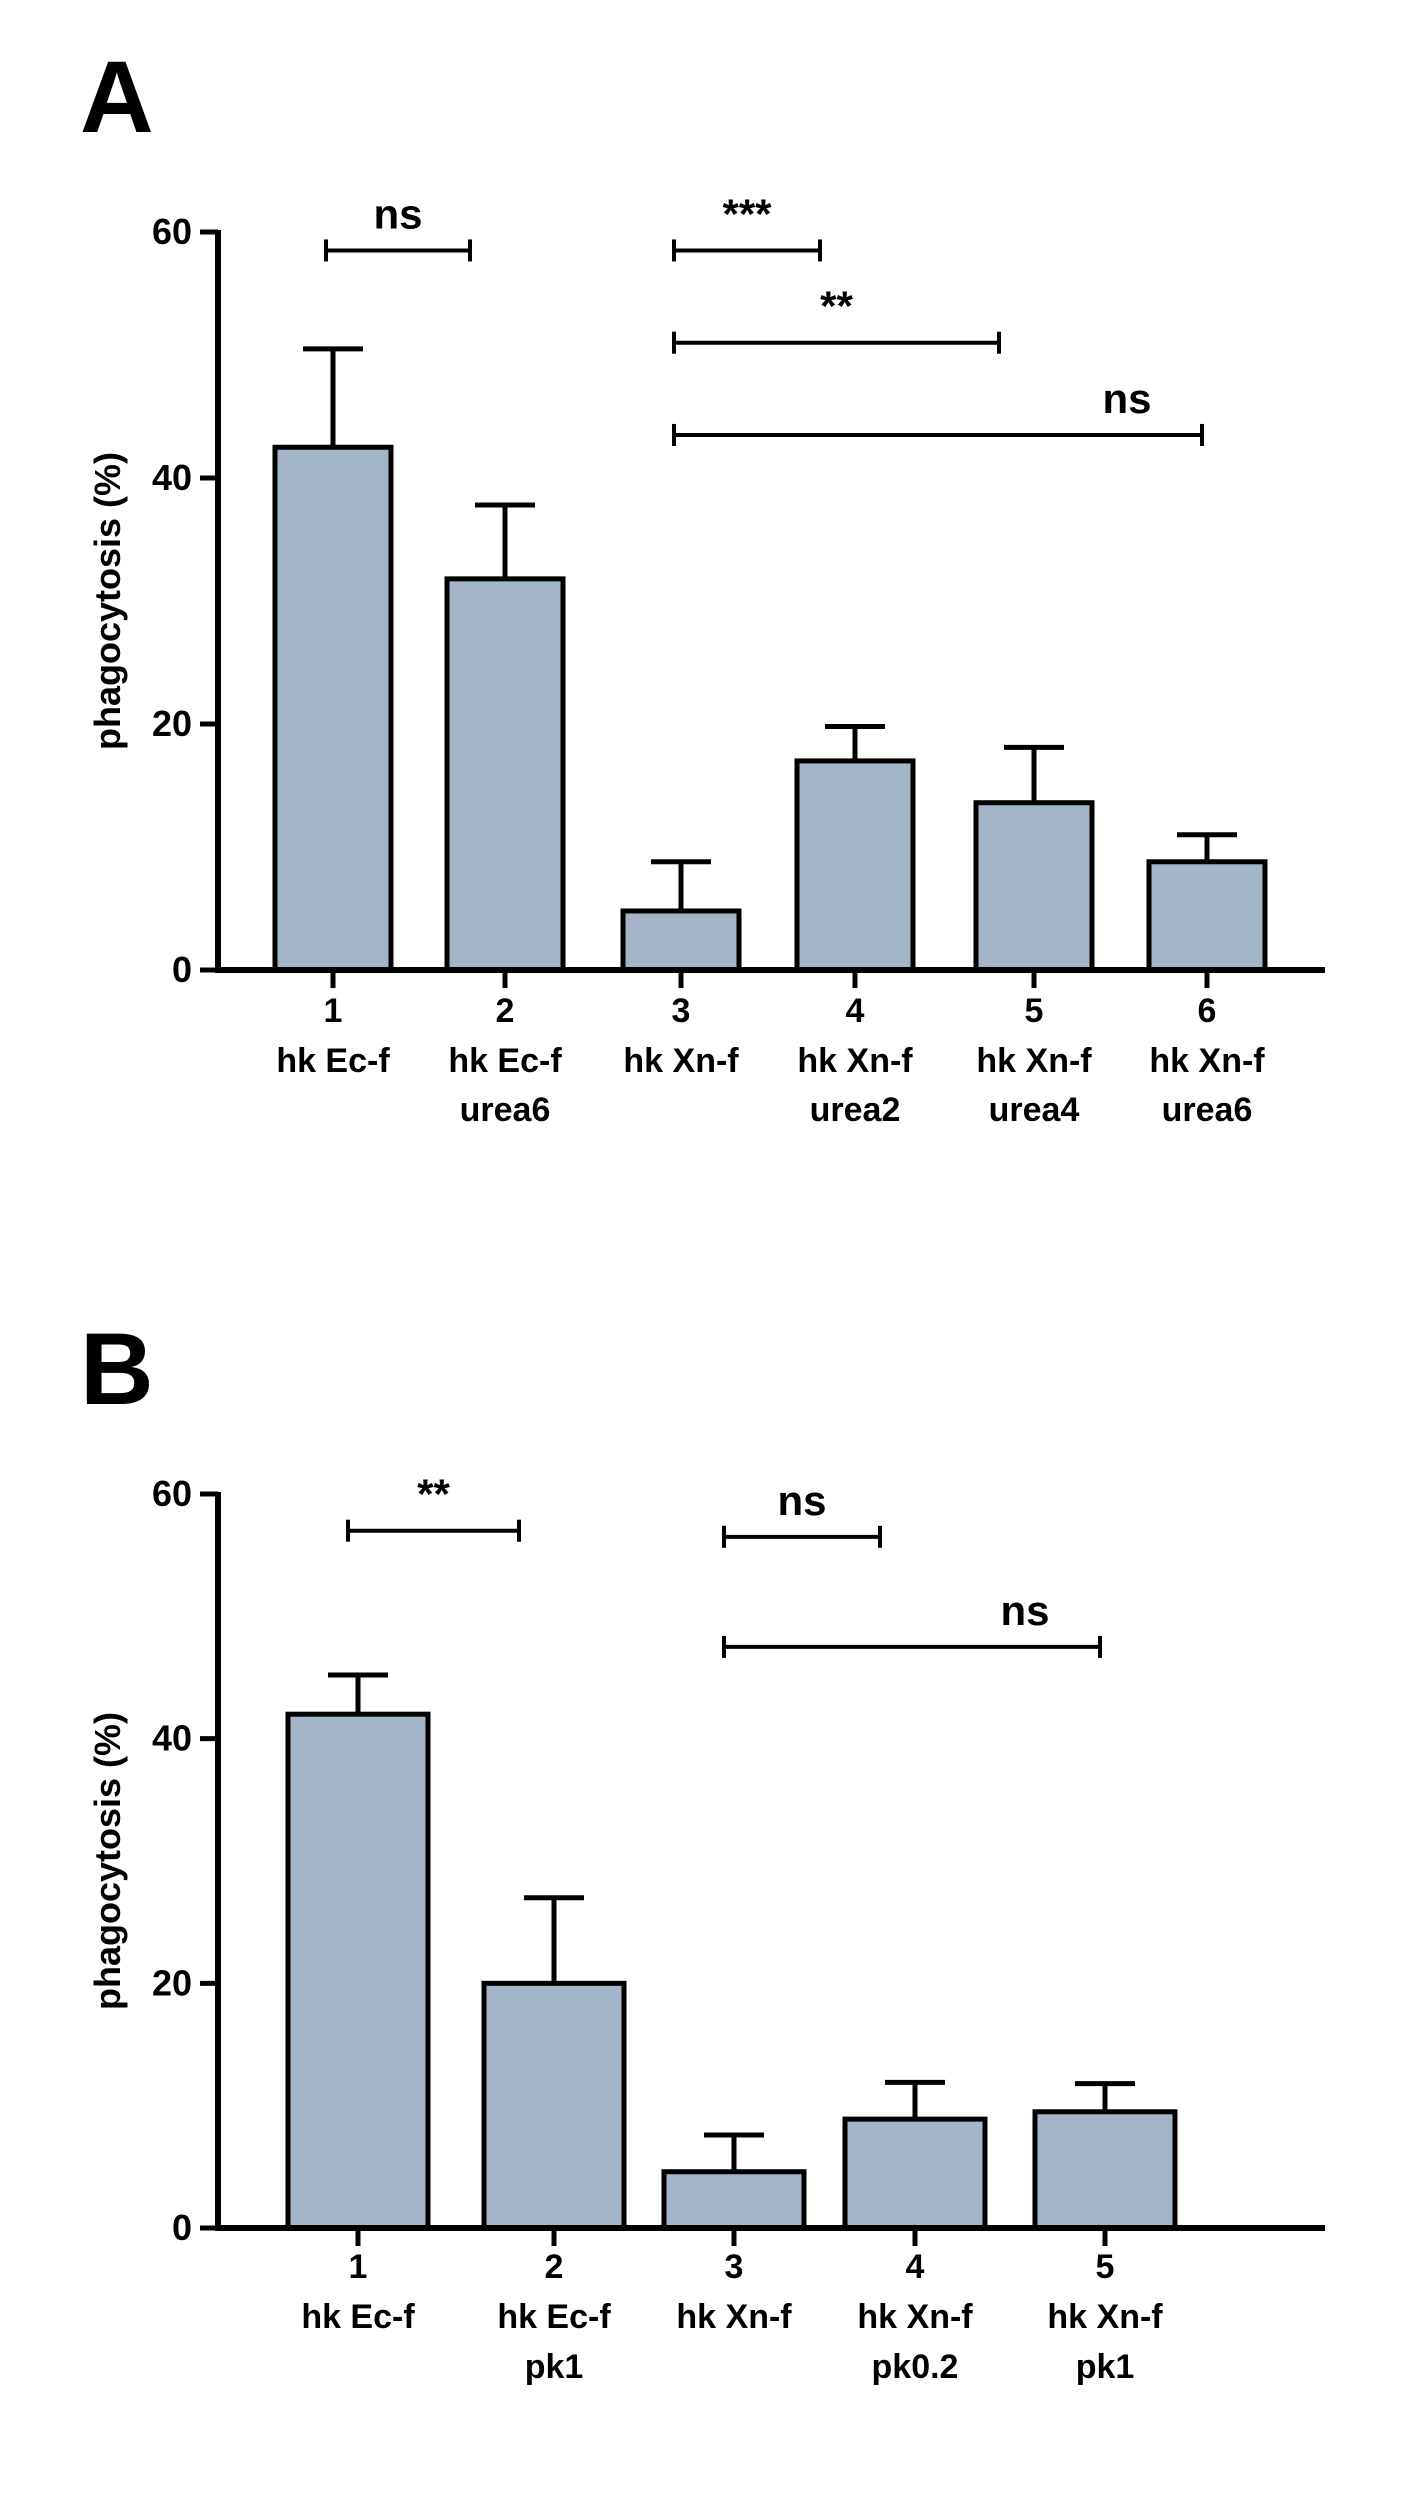 This screenshot has height=2505, width=1401. Describe the element at coordinates (1126, 398) in the screenshot. I see `sig-label-4: ns` at that location.